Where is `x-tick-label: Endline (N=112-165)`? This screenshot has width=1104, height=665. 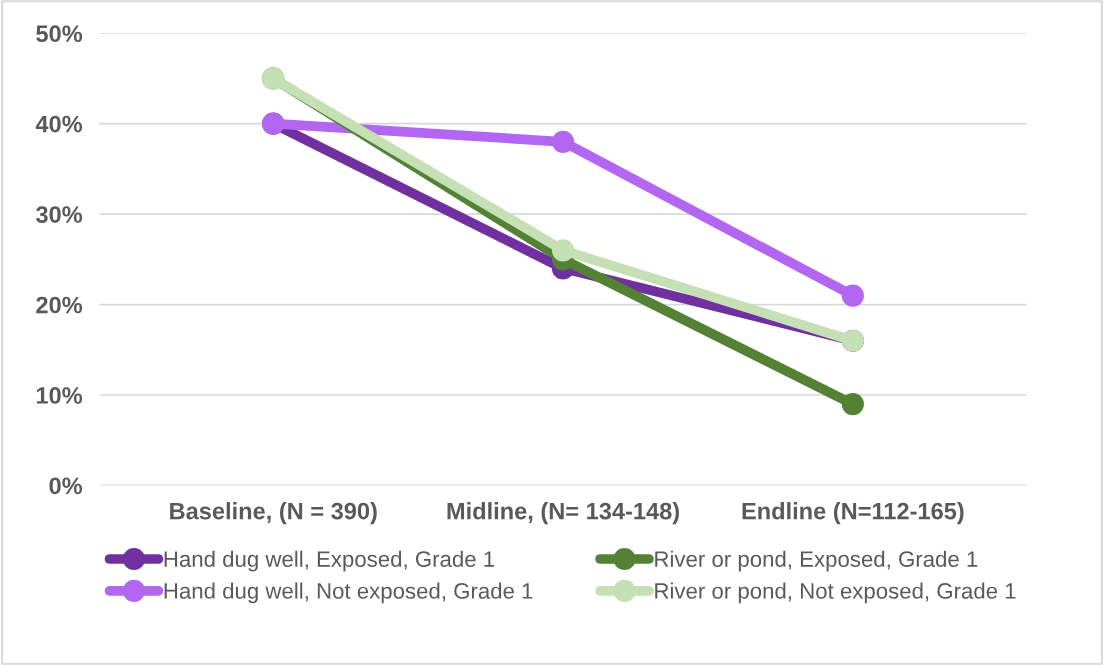
x-tick-label: Endline (N=112-165) is located at coordinates (853, 513).